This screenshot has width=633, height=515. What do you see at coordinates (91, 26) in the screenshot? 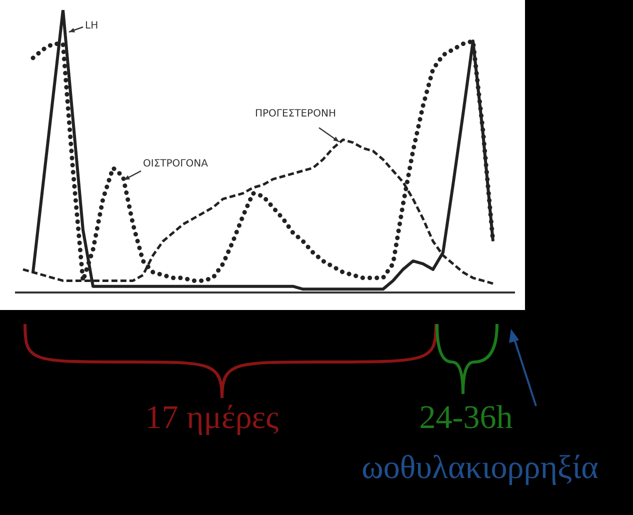
I see `series-label: LH` at bounding box center [91, 26].